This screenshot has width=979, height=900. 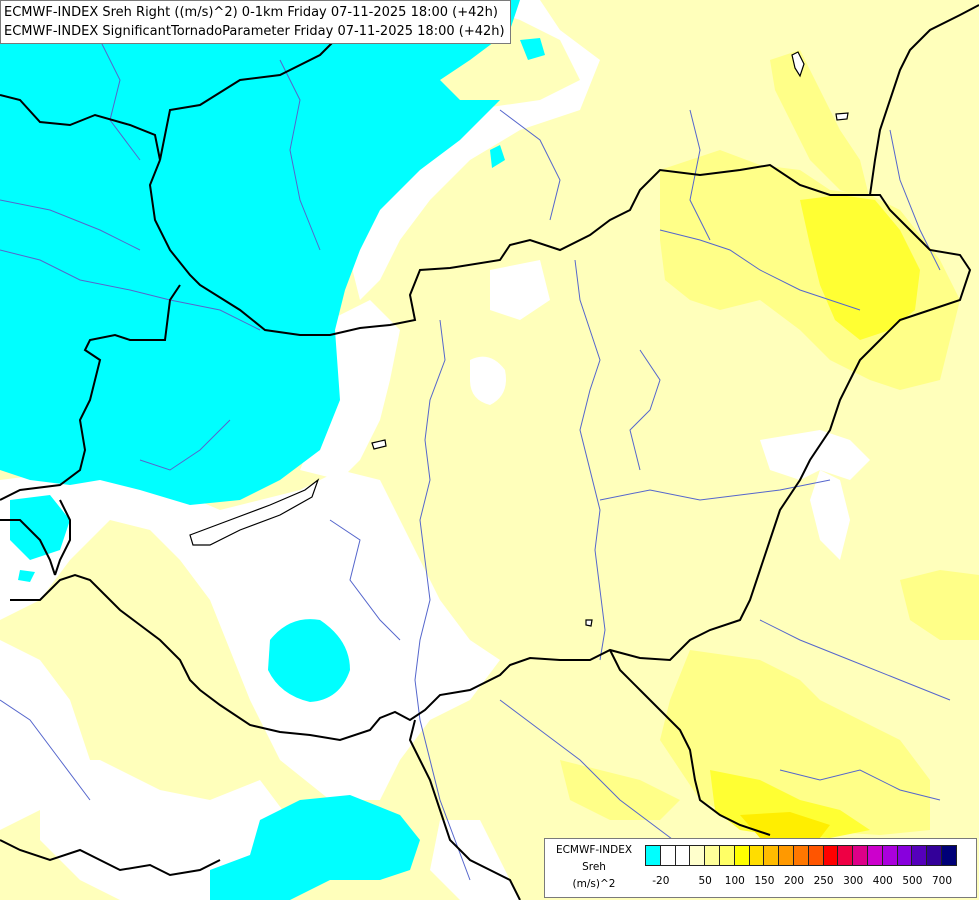 I want to click on legend-tick: 700, so click(x=942, y=881).